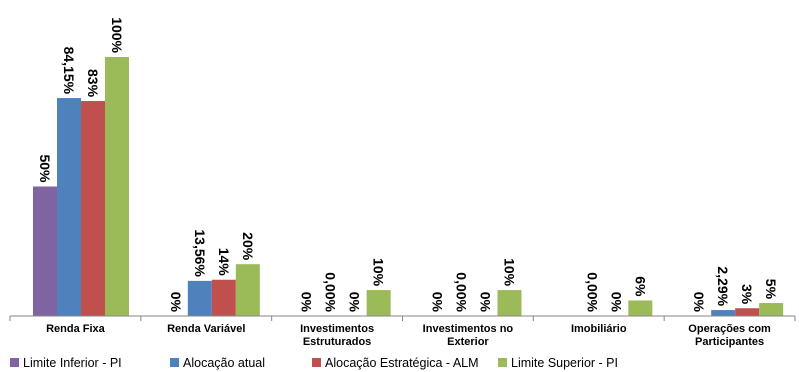  Describe the element at coordinates (69, 71) in the screenshot. I see `data-label: 84,15%` at that location.